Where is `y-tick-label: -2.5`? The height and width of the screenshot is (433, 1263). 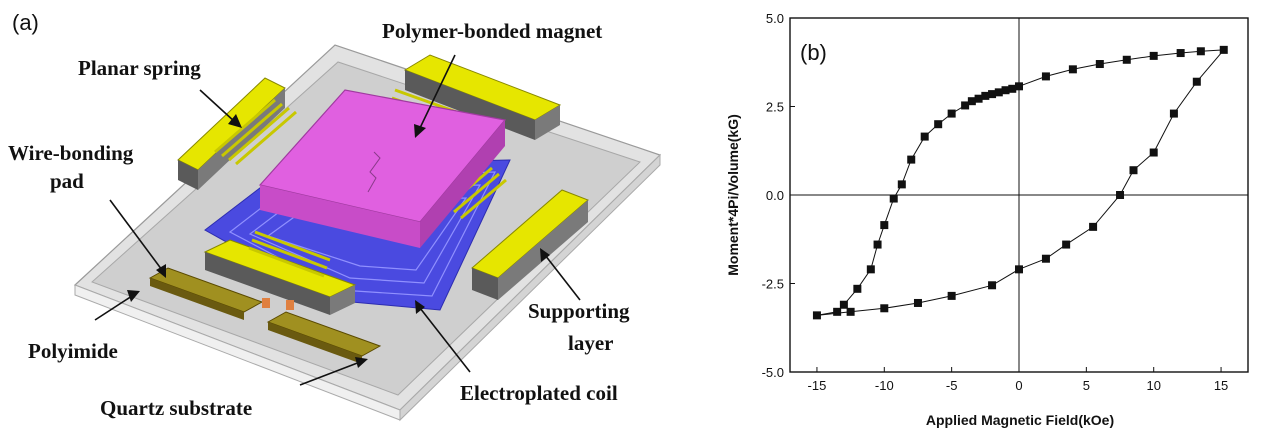
y-tick-label: -2.5 is located at coordinates (773, 284).